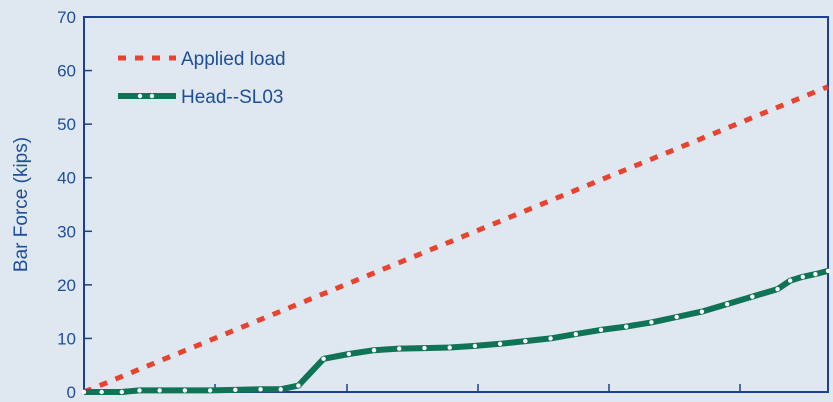 The height and width of the screenshot is (402, 833). Describe the element at coordinates (233, 59) in the screenshot. I see `legend-label: Applied load` at that location.